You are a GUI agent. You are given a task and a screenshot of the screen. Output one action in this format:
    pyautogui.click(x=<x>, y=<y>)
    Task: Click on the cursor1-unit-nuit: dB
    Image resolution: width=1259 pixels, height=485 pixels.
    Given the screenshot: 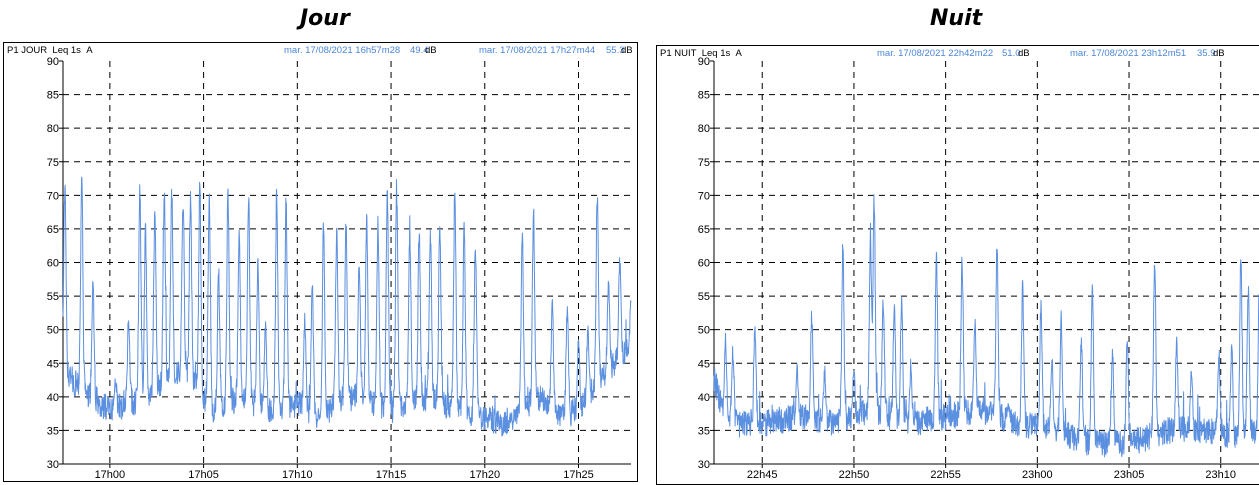 What is the action you would take?
    pyautogui.click(x=1024, y=53)
    